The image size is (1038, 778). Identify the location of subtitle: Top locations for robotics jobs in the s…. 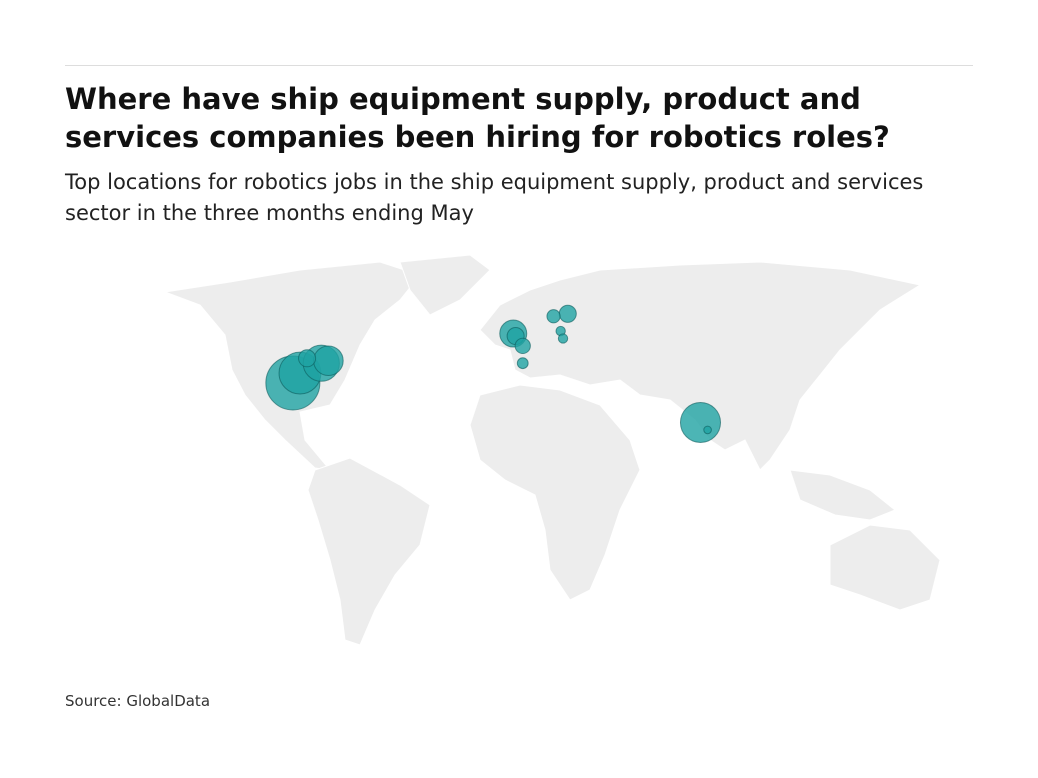
(494, 197).